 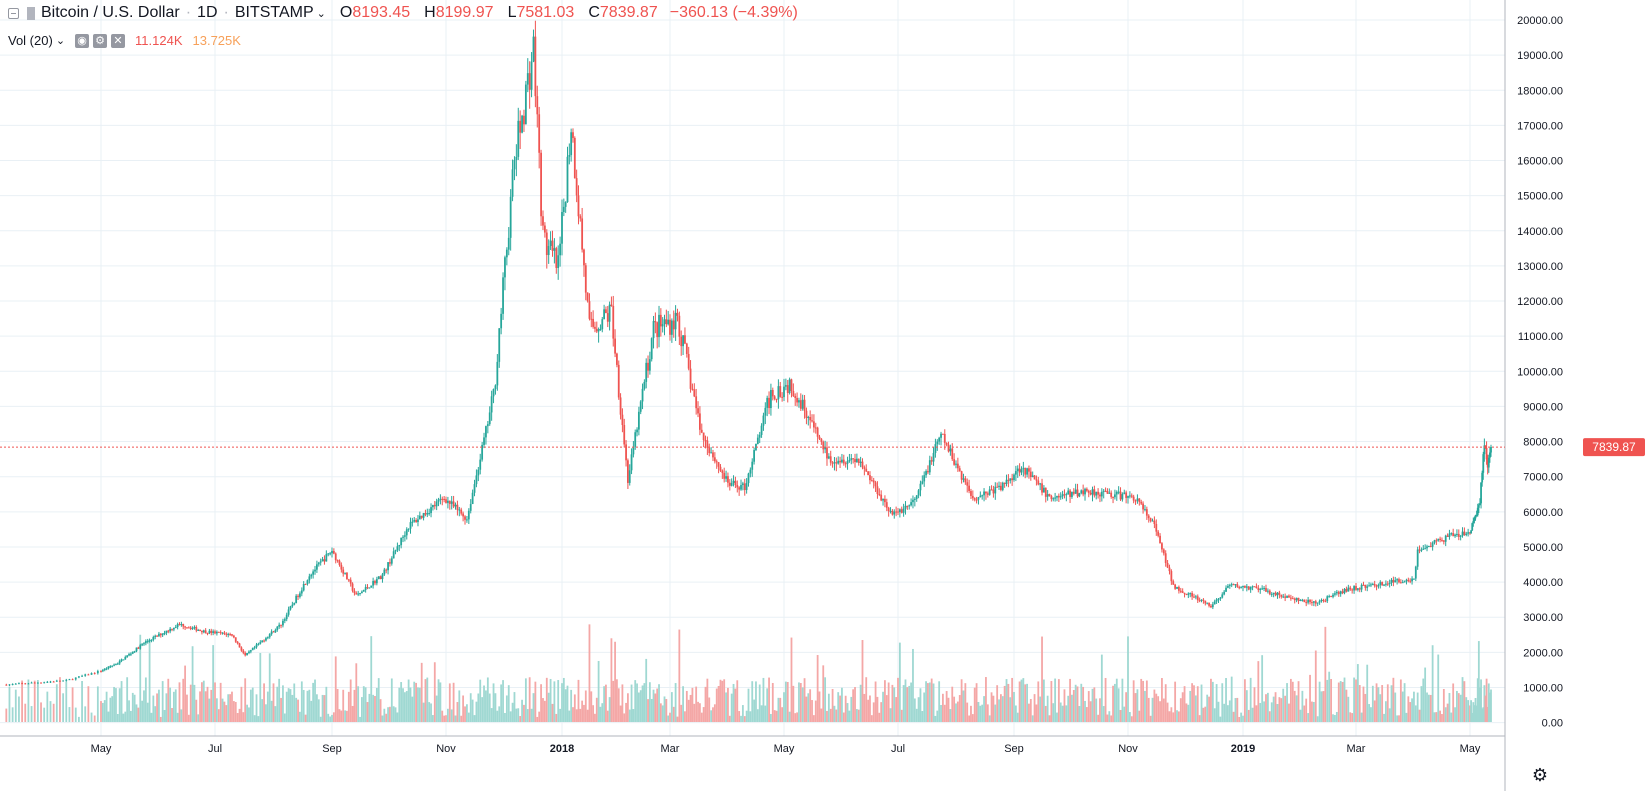 What do you see at coordinates (13, 13) in the screenshot?
I see `minus-square-icon` at bounding box center [13, 13].